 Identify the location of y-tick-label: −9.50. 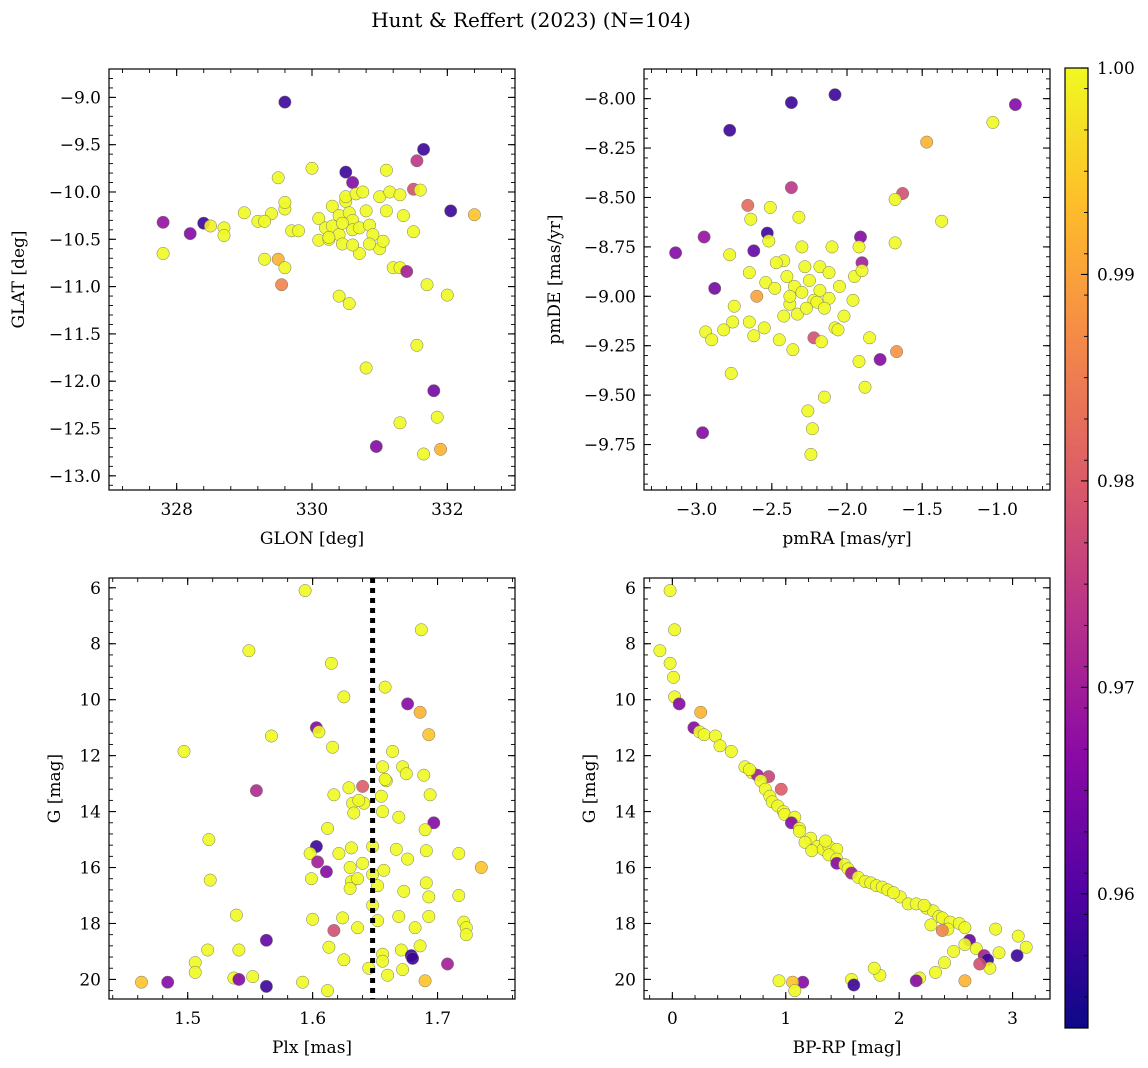
(610, 396).